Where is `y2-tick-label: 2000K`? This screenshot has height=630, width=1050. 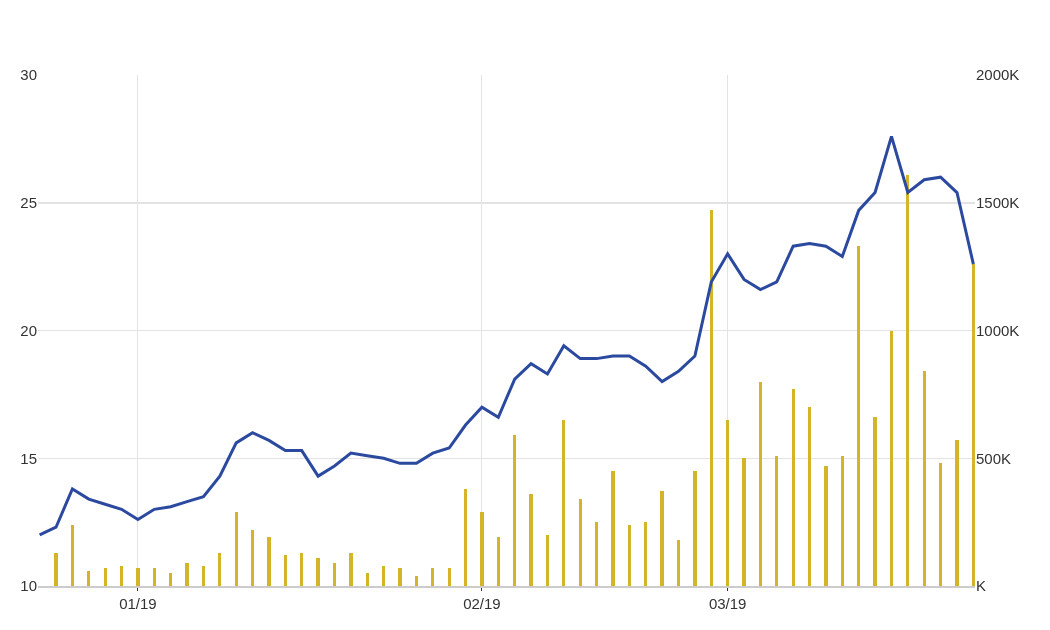
y2-tick-label: 2000K is located at coordinates (998, 75).